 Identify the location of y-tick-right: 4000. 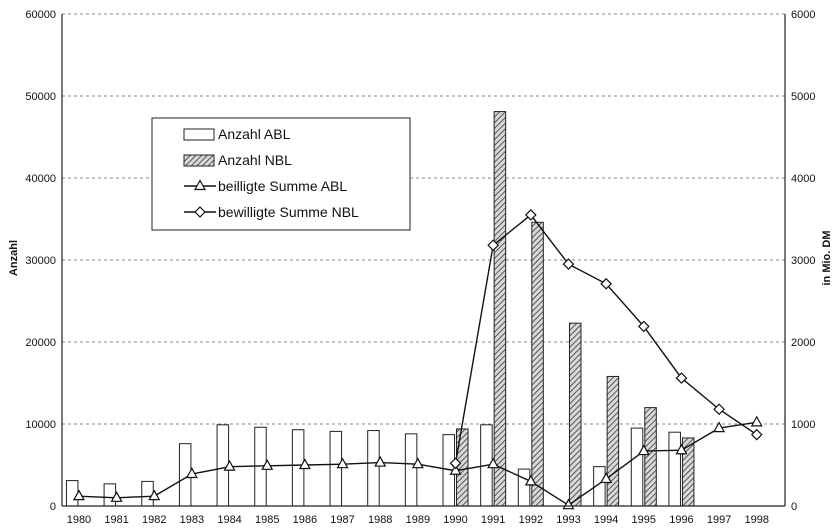
(803, 179).